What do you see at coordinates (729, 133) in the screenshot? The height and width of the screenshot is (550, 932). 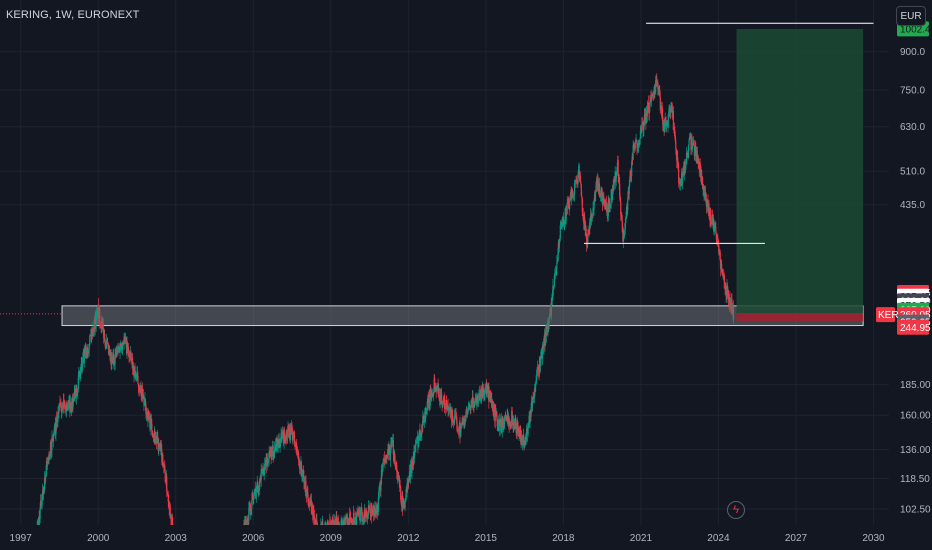 I see `overlay-layer` at bounding box center [729, 133].